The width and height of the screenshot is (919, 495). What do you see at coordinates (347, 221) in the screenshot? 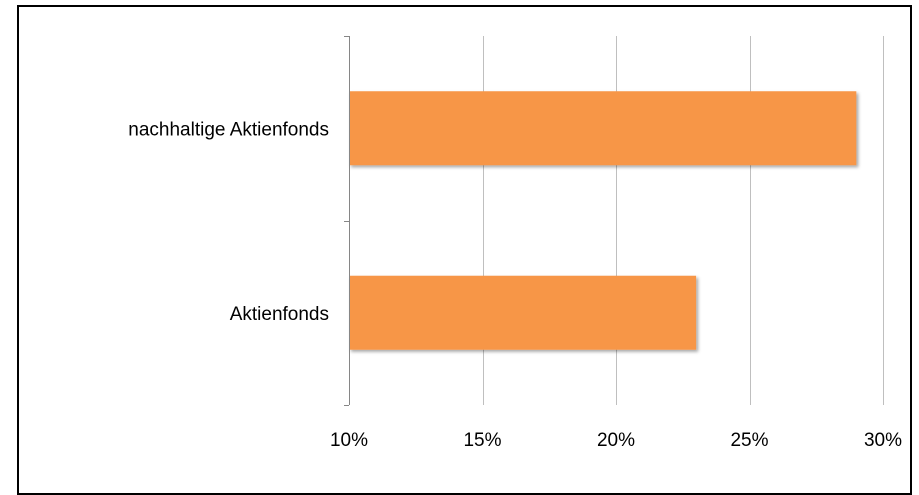
I see `axes` at bounding box center [347, 221].